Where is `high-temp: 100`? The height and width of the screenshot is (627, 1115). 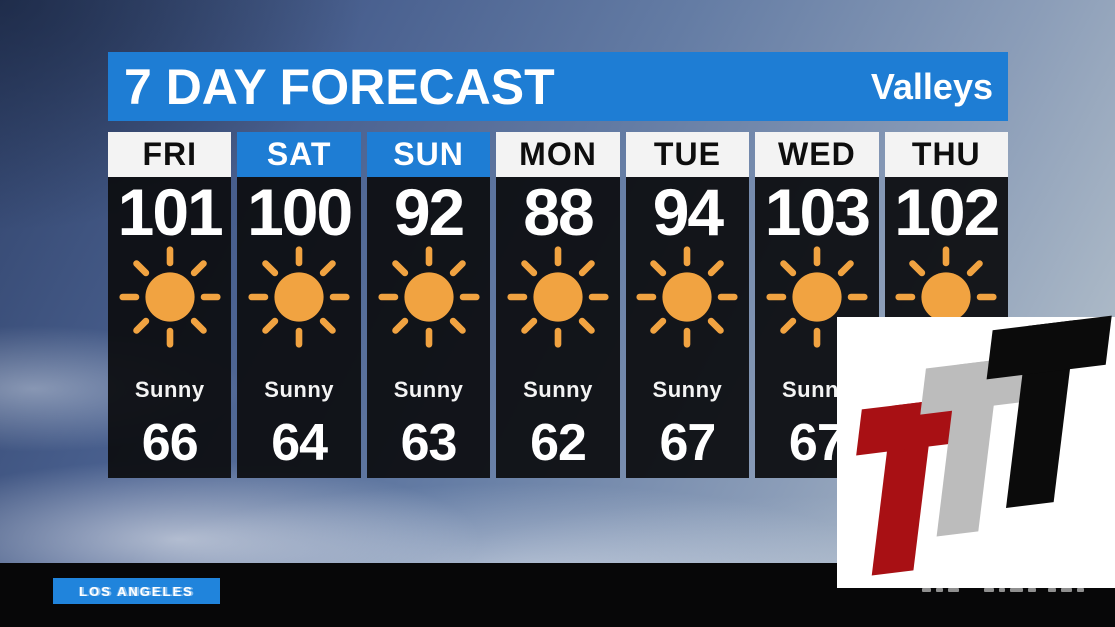 high-temp: 100 is located at coordinates (300, 213).